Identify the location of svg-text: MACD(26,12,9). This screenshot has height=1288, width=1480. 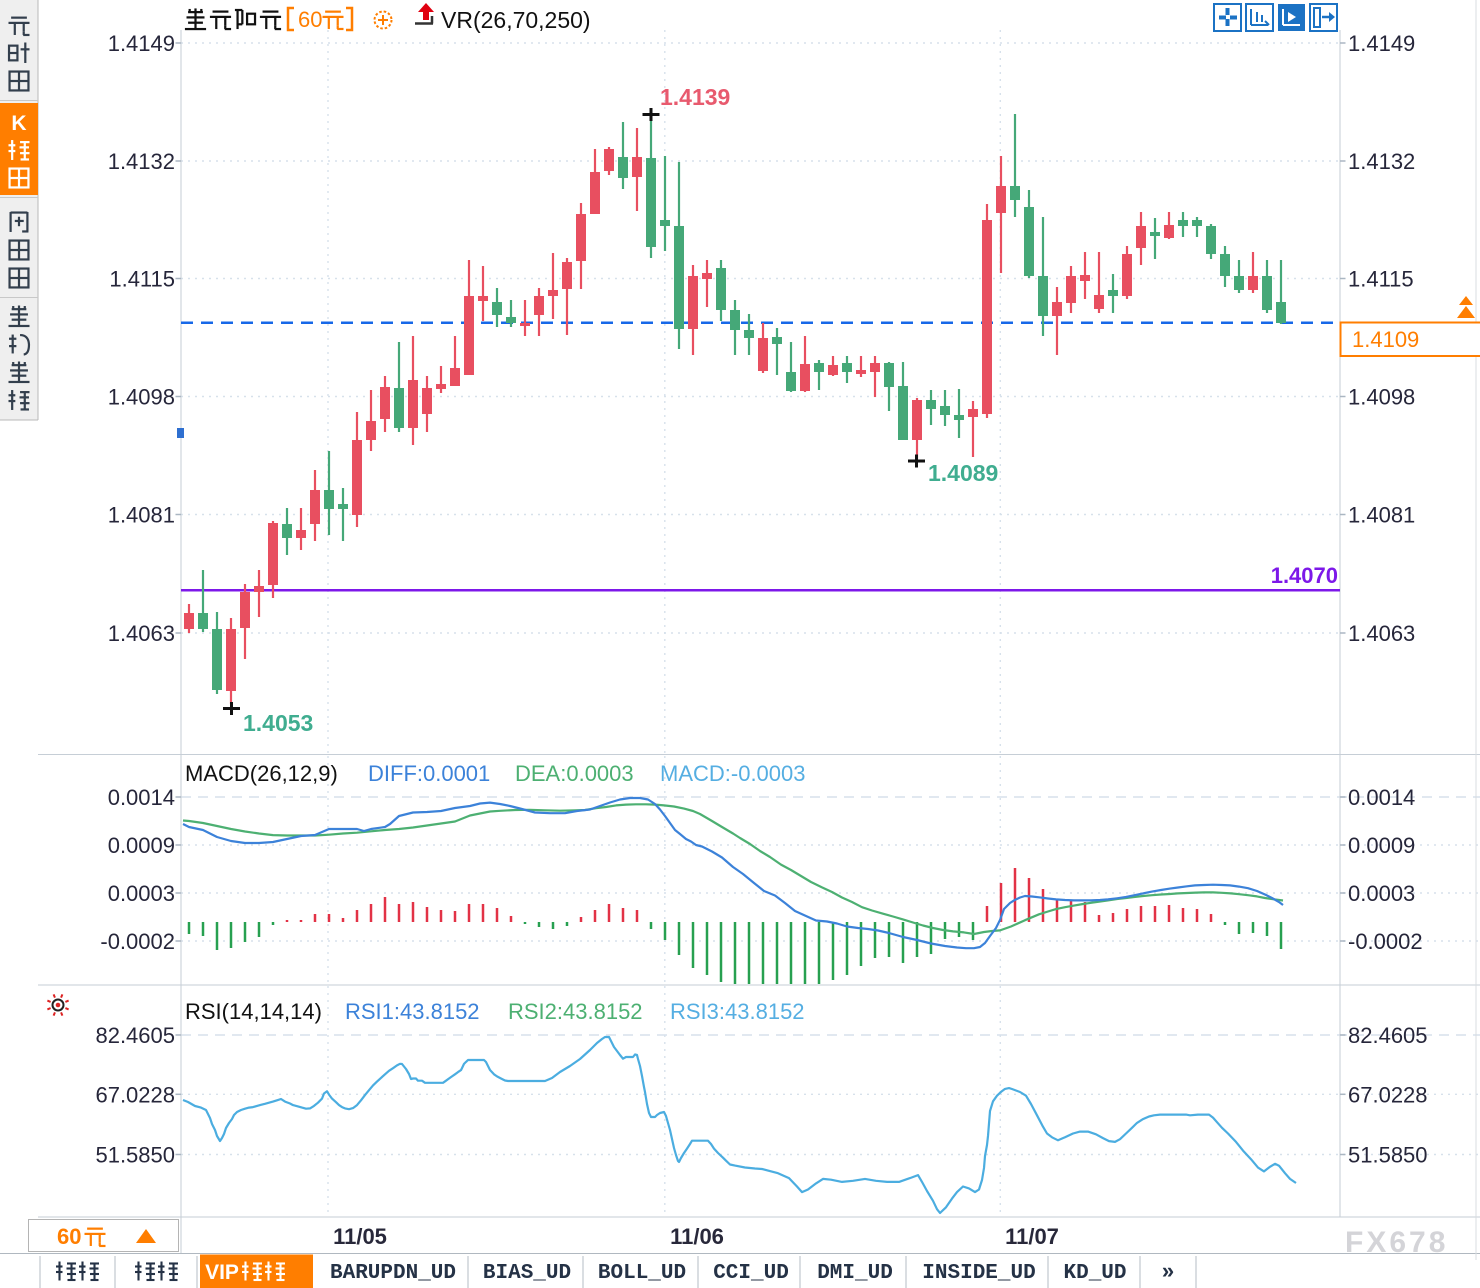
(261, 773).